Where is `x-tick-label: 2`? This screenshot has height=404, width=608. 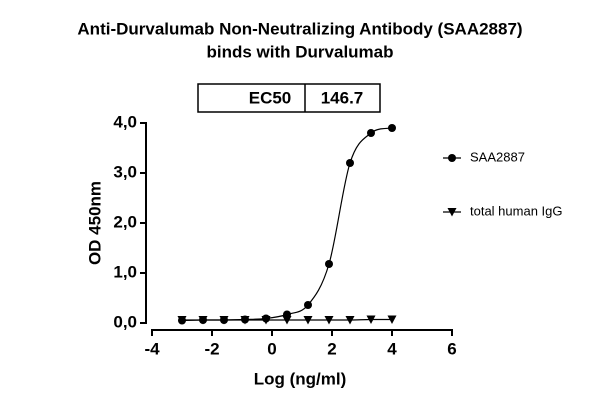 x-tick-label: 2 is located at coordinates (331, 348).